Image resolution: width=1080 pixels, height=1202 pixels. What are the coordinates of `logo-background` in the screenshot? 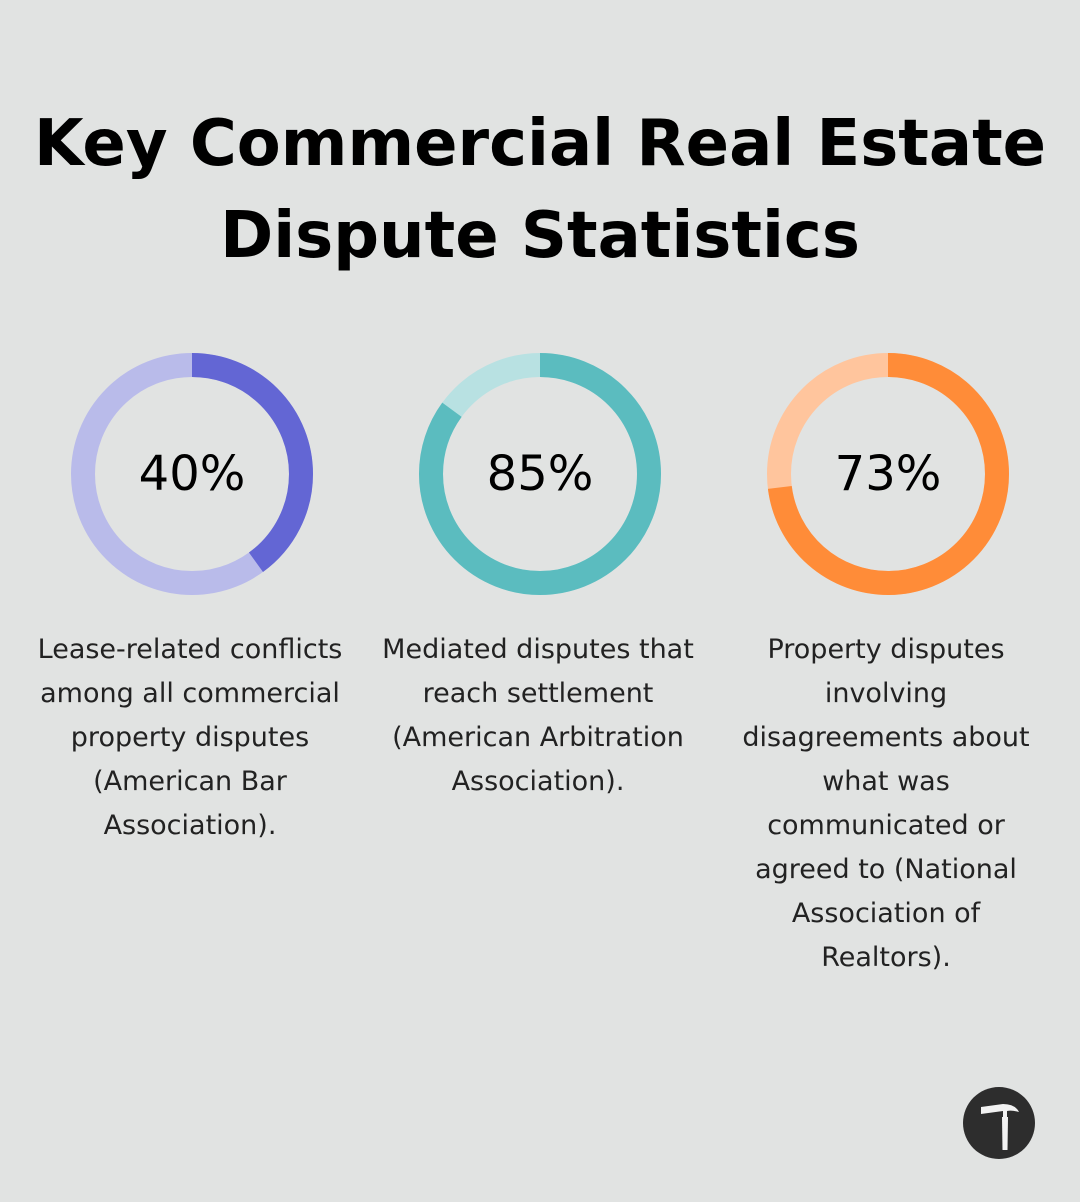 It's located at (999, 1123).